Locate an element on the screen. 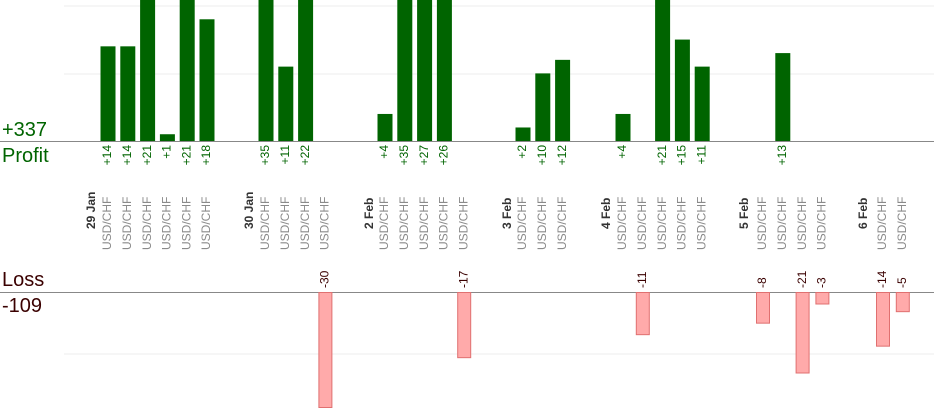 The height and width of the screenshot is (420, 934). loss-value-label: -30 is located at coordinates (325, 279).